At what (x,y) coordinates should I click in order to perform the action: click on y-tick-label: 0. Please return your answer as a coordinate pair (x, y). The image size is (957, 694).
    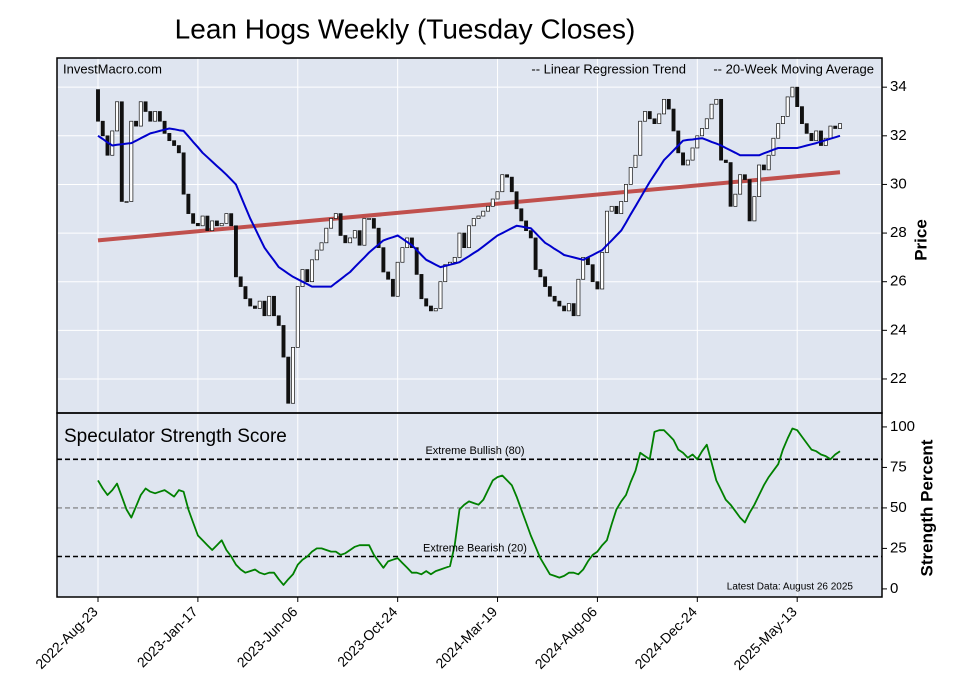
    Looking at the image, I should click on (894, 588).